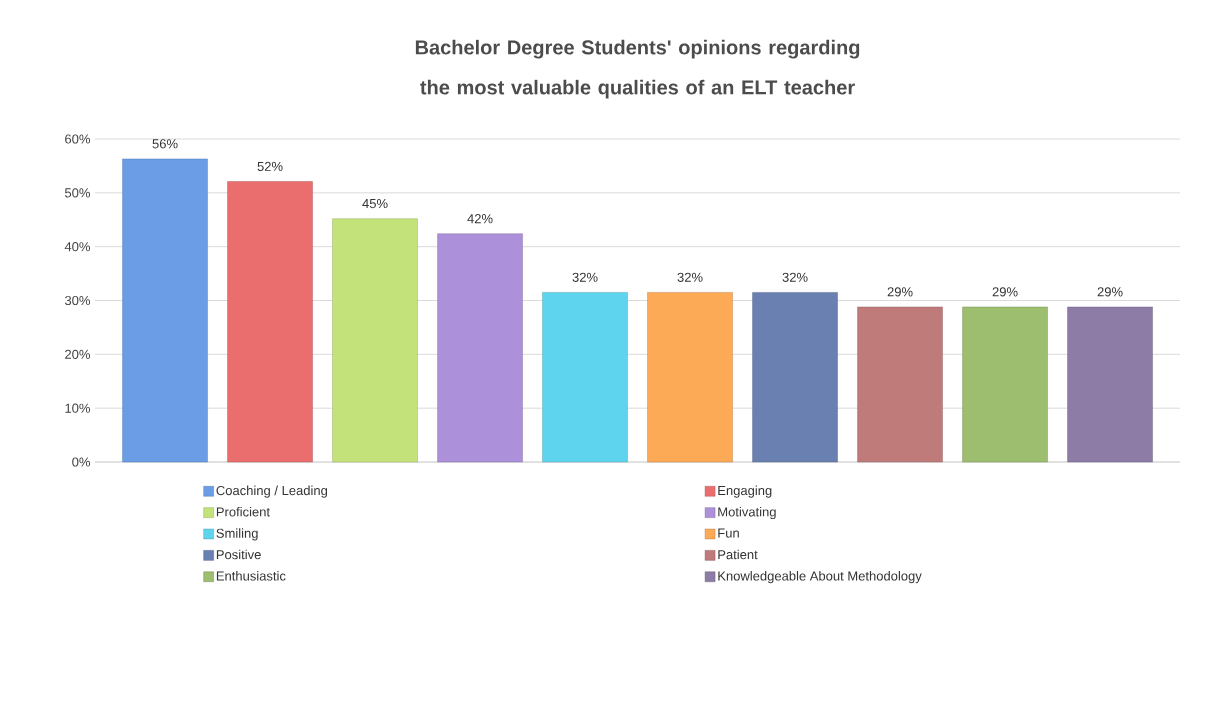 The width and height of the screenshot is (1225, 724). What do you see at coordinates (251, 576) in the screenshot?
I see `legend-label: Enthusiastic` at bounding box center [251, 576].